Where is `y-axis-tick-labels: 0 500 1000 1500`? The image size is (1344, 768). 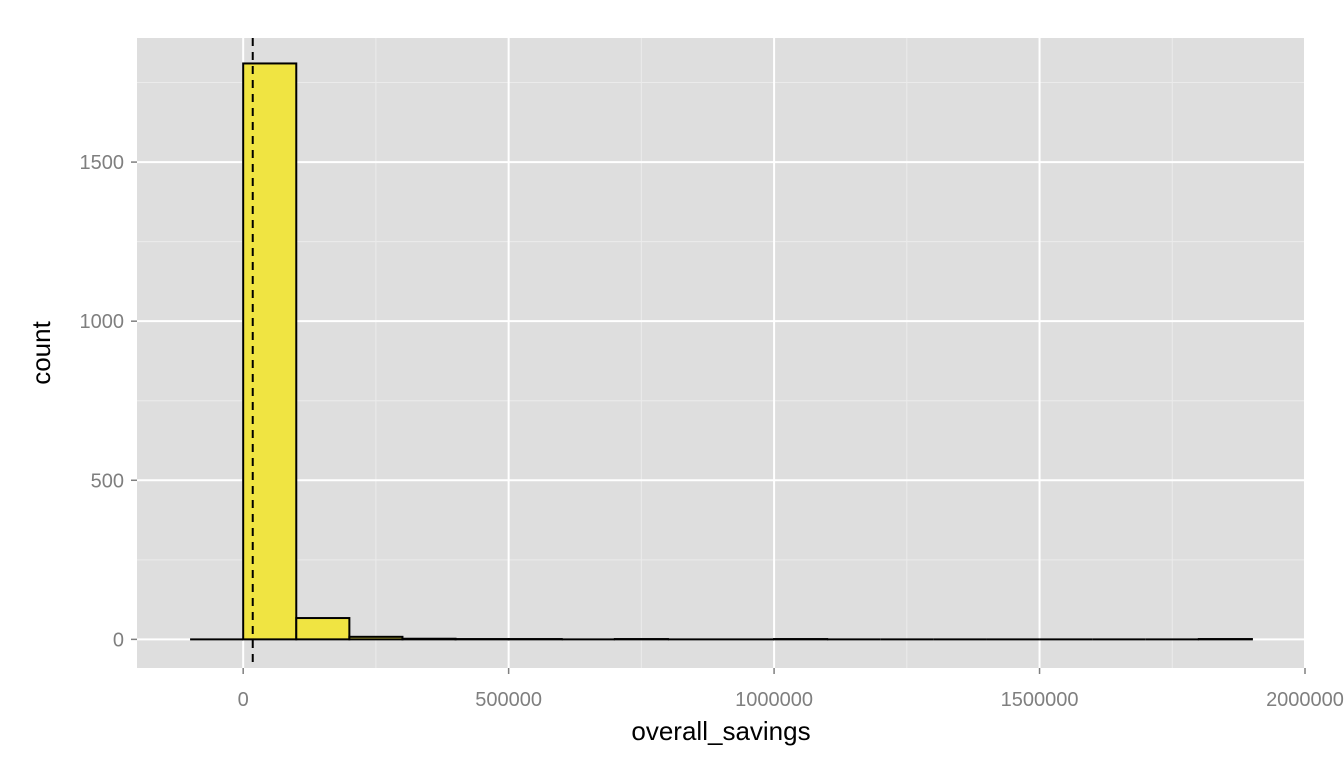 y-axis-tick-labels: 0 500 1000 1500 is located at coordinates (102, 401).